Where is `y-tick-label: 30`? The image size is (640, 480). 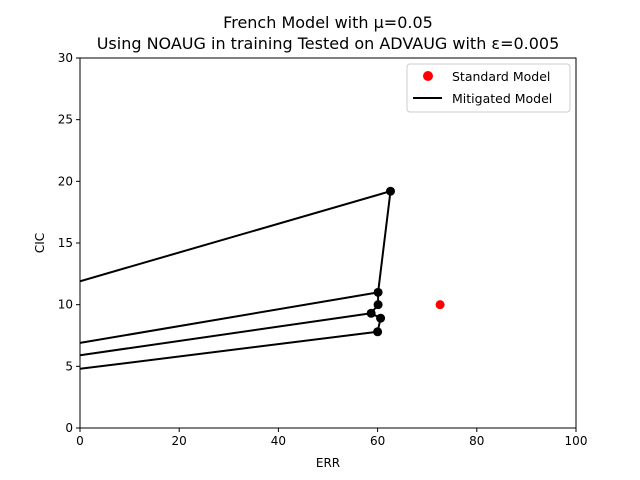
y-tick-label: 30 is located at coordinates (65, 58).